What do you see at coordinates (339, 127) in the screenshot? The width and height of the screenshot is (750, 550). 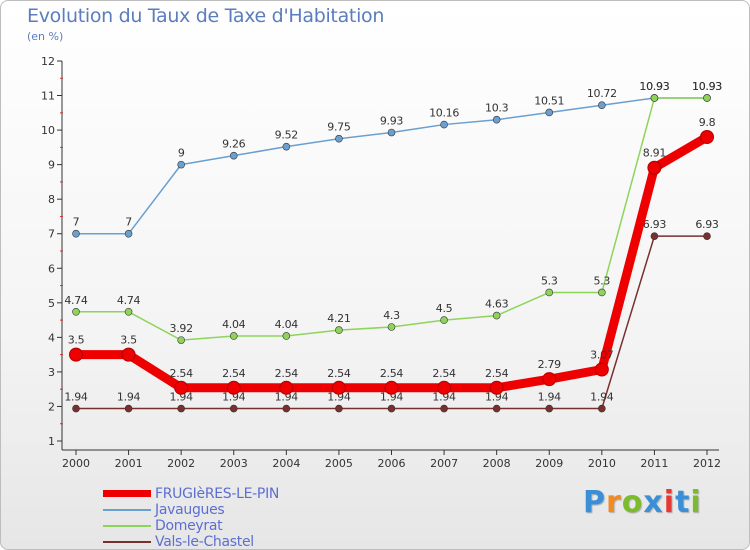 I see `data-label-javaugues: 9.75` at bounding box center [339, 127].